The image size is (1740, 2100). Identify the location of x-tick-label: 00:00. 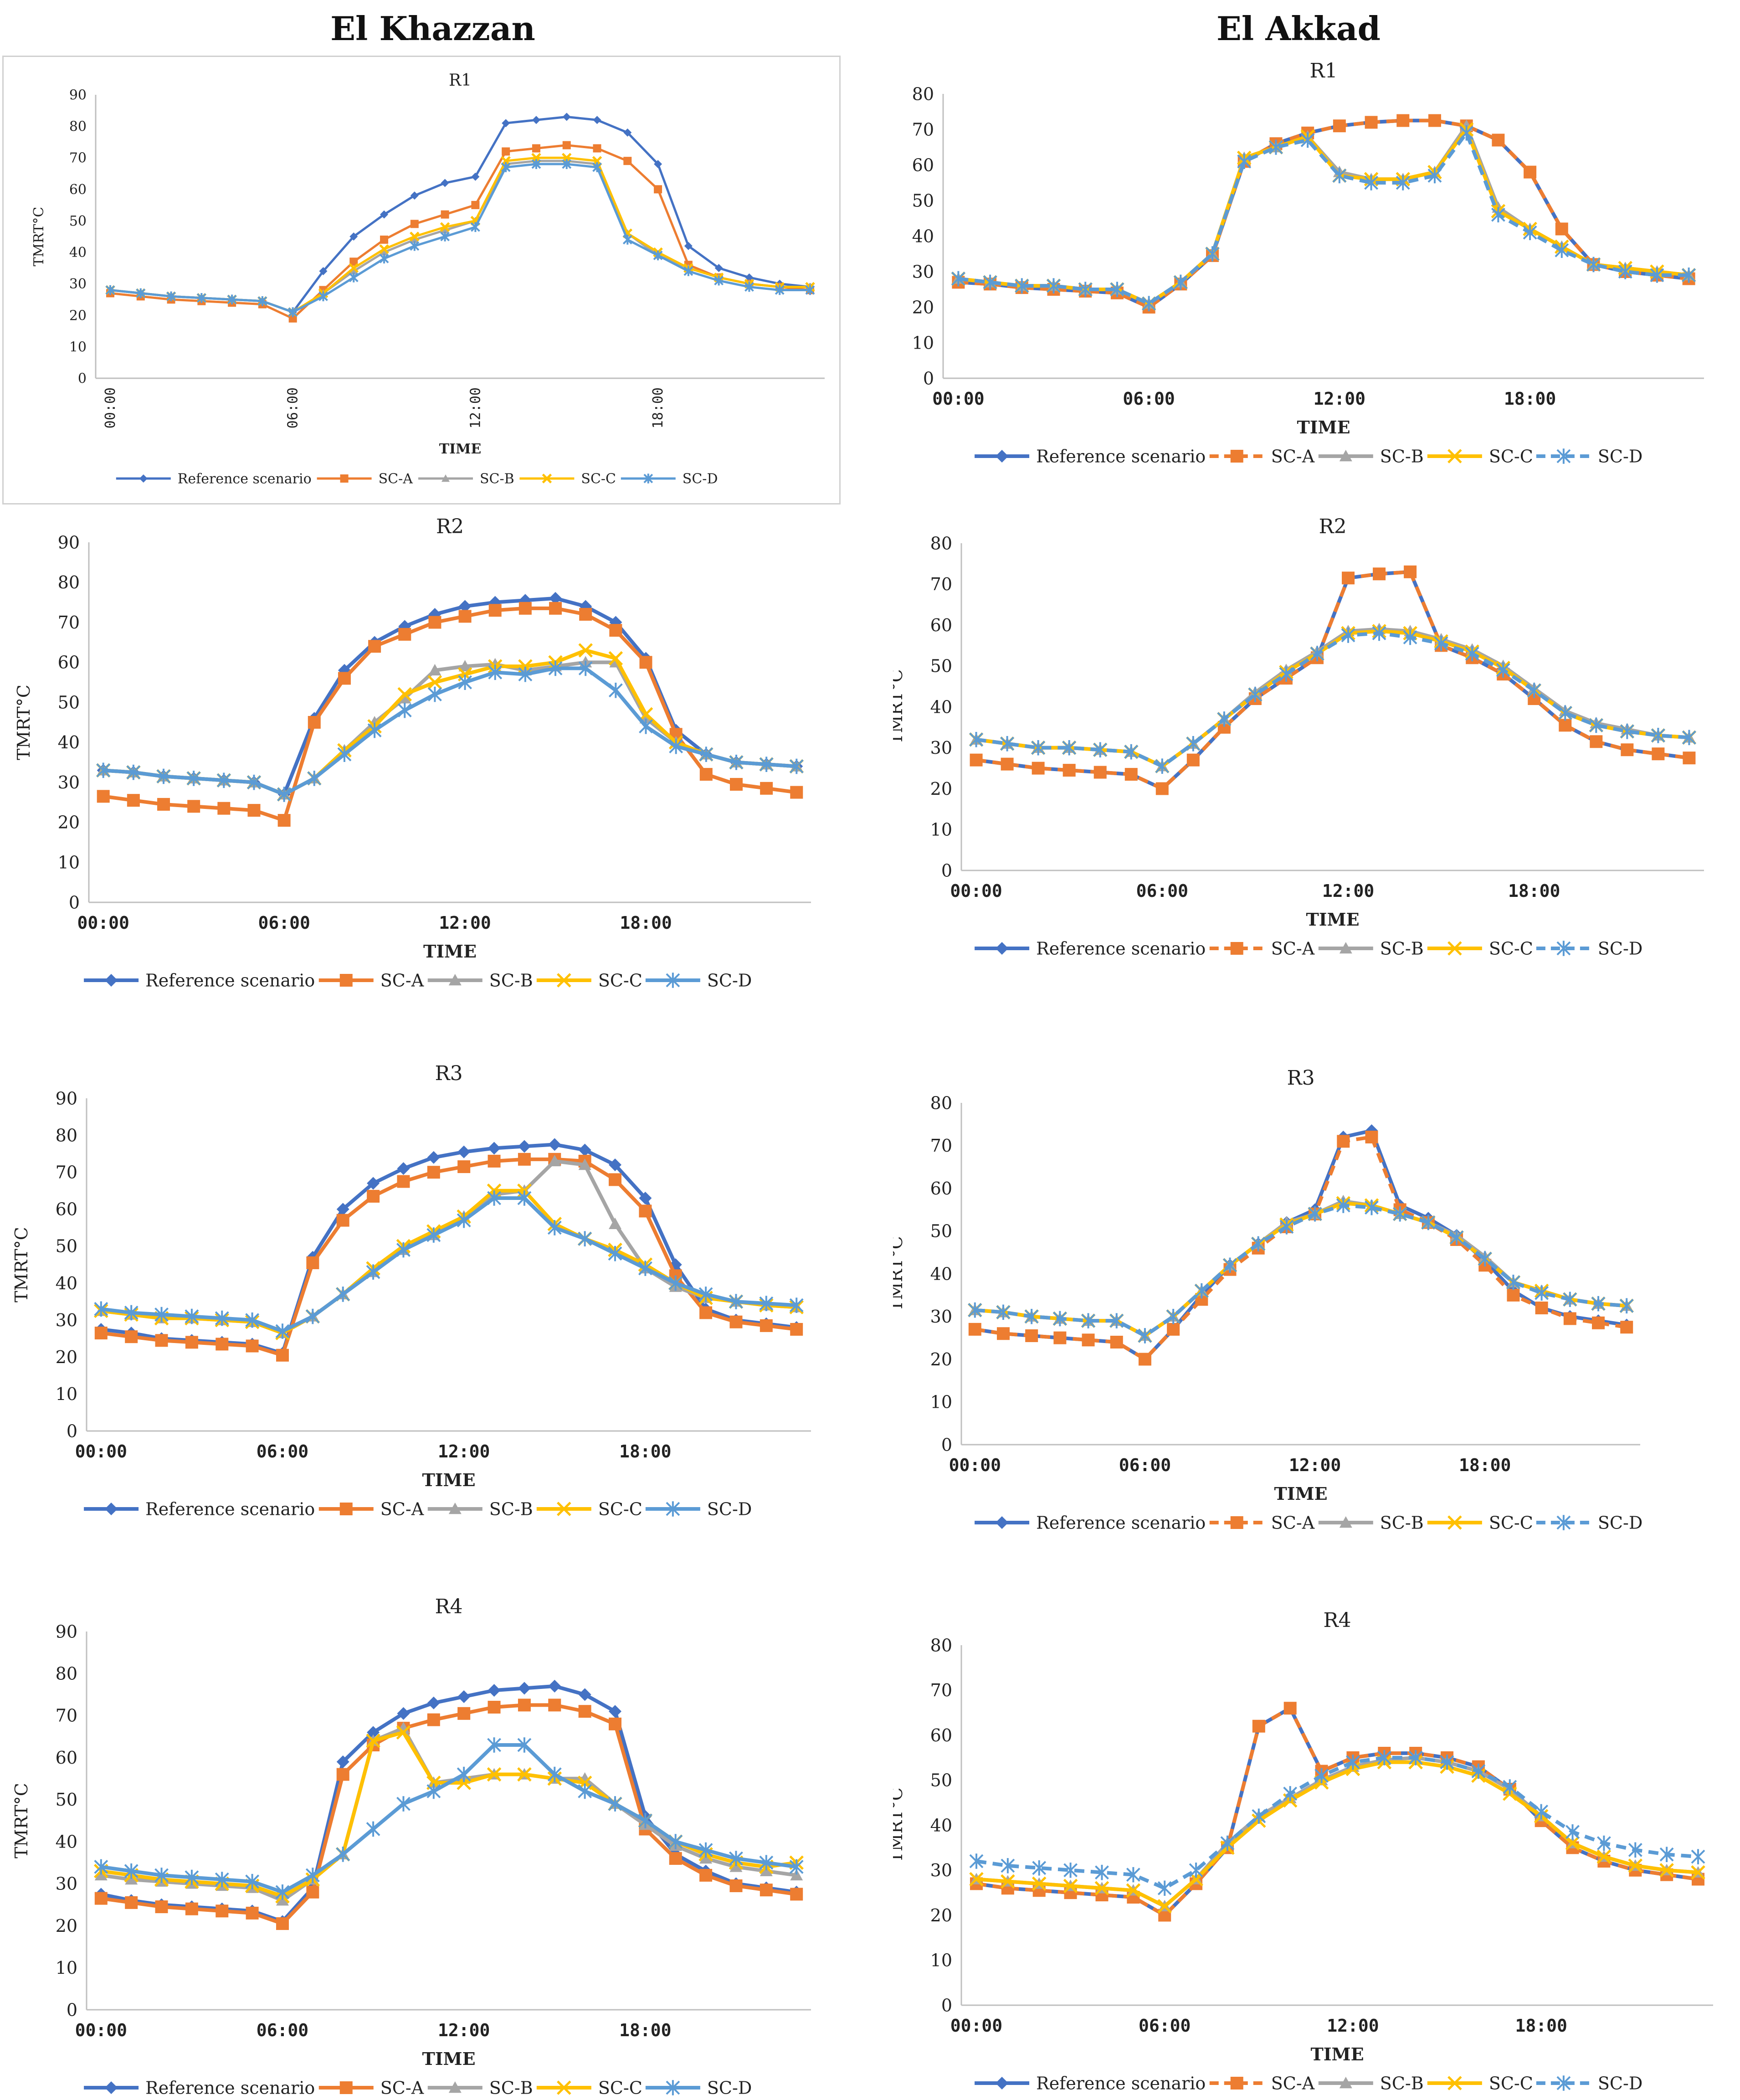
(976, 891).